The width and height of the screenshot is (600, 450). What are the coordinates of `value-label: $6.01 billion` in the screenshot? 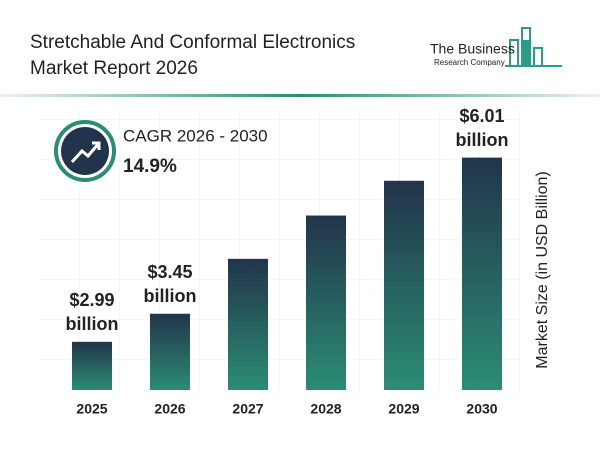 It's located at (482, 127).